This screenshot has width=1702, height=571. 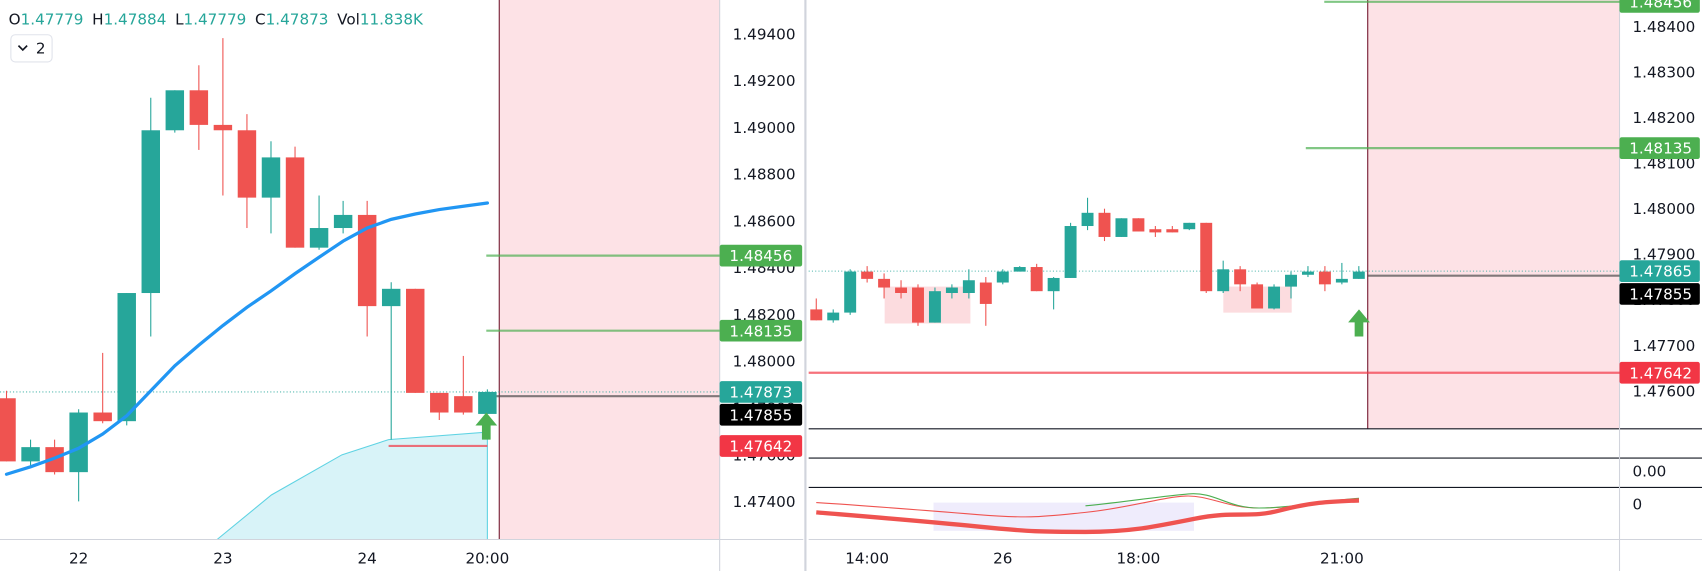 What do you see at coordinates (392, 19) in the screenshot?
I see `legend-value: 11.838K` at bounding box center [392, 19].